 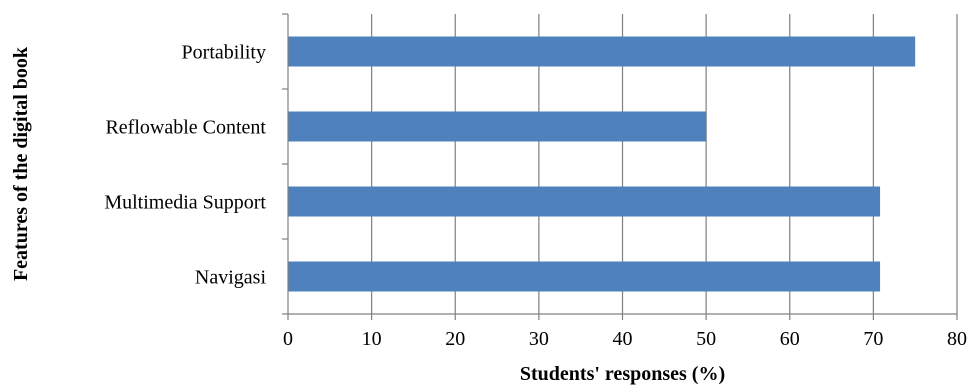 I want to click on x-tick-label: 50, so click(x=706, y=339).